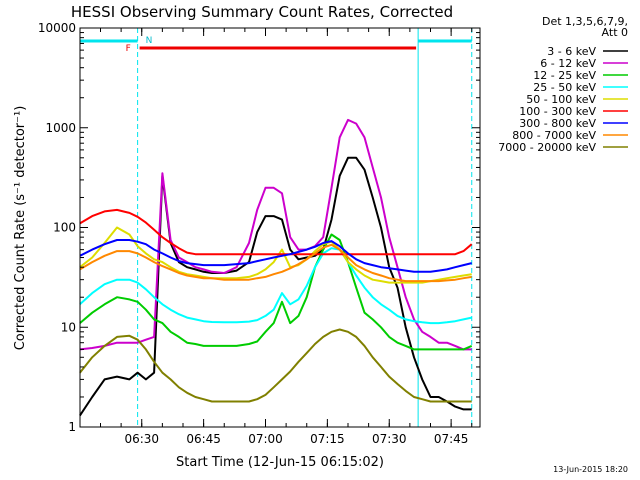 The image size is (640, 480). What do you see at coordinates (141, 439) in the screenshot?
I see `x-tick-label: 06:30` at bounding box center [141, 439].